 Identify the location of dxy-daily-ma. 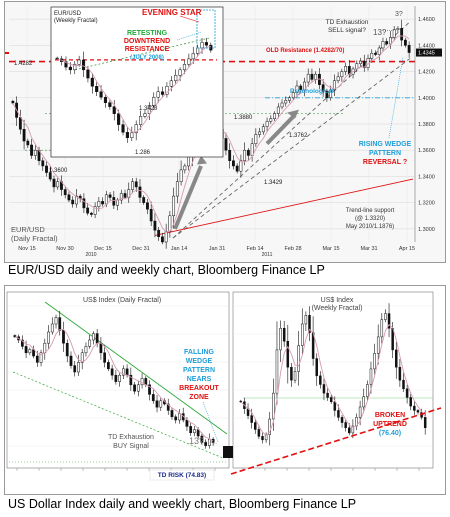
(114, 385).